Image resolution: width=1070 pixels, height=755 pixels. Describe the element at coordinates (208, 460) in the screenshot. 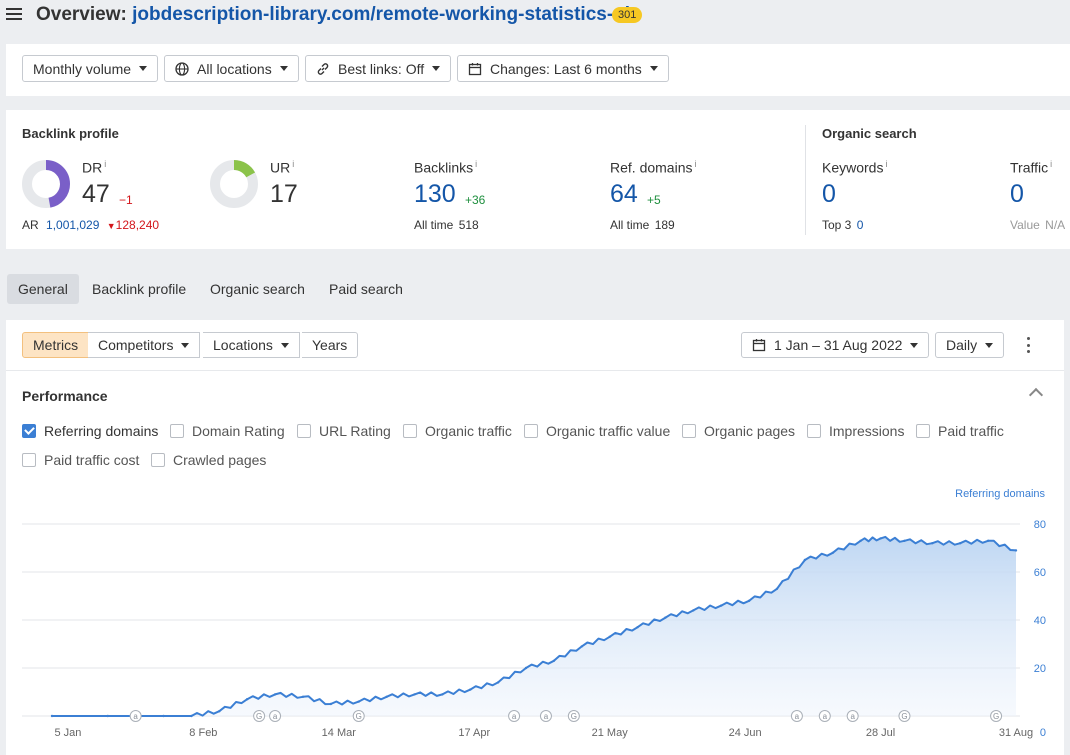

I see `metric-crawled-pages: Crawled pages` at that location.